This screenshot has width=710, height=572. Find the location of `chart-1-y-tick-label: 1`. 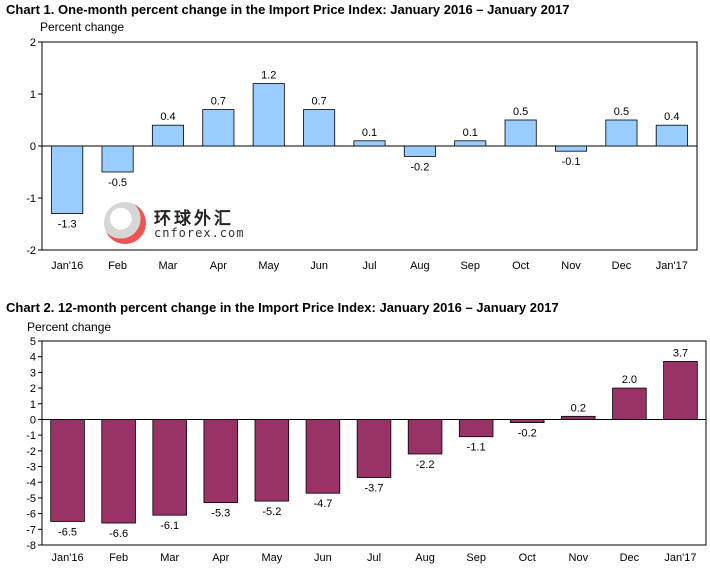

chart-1-y-tick-label: 1 is located at coordinates (33, 95).